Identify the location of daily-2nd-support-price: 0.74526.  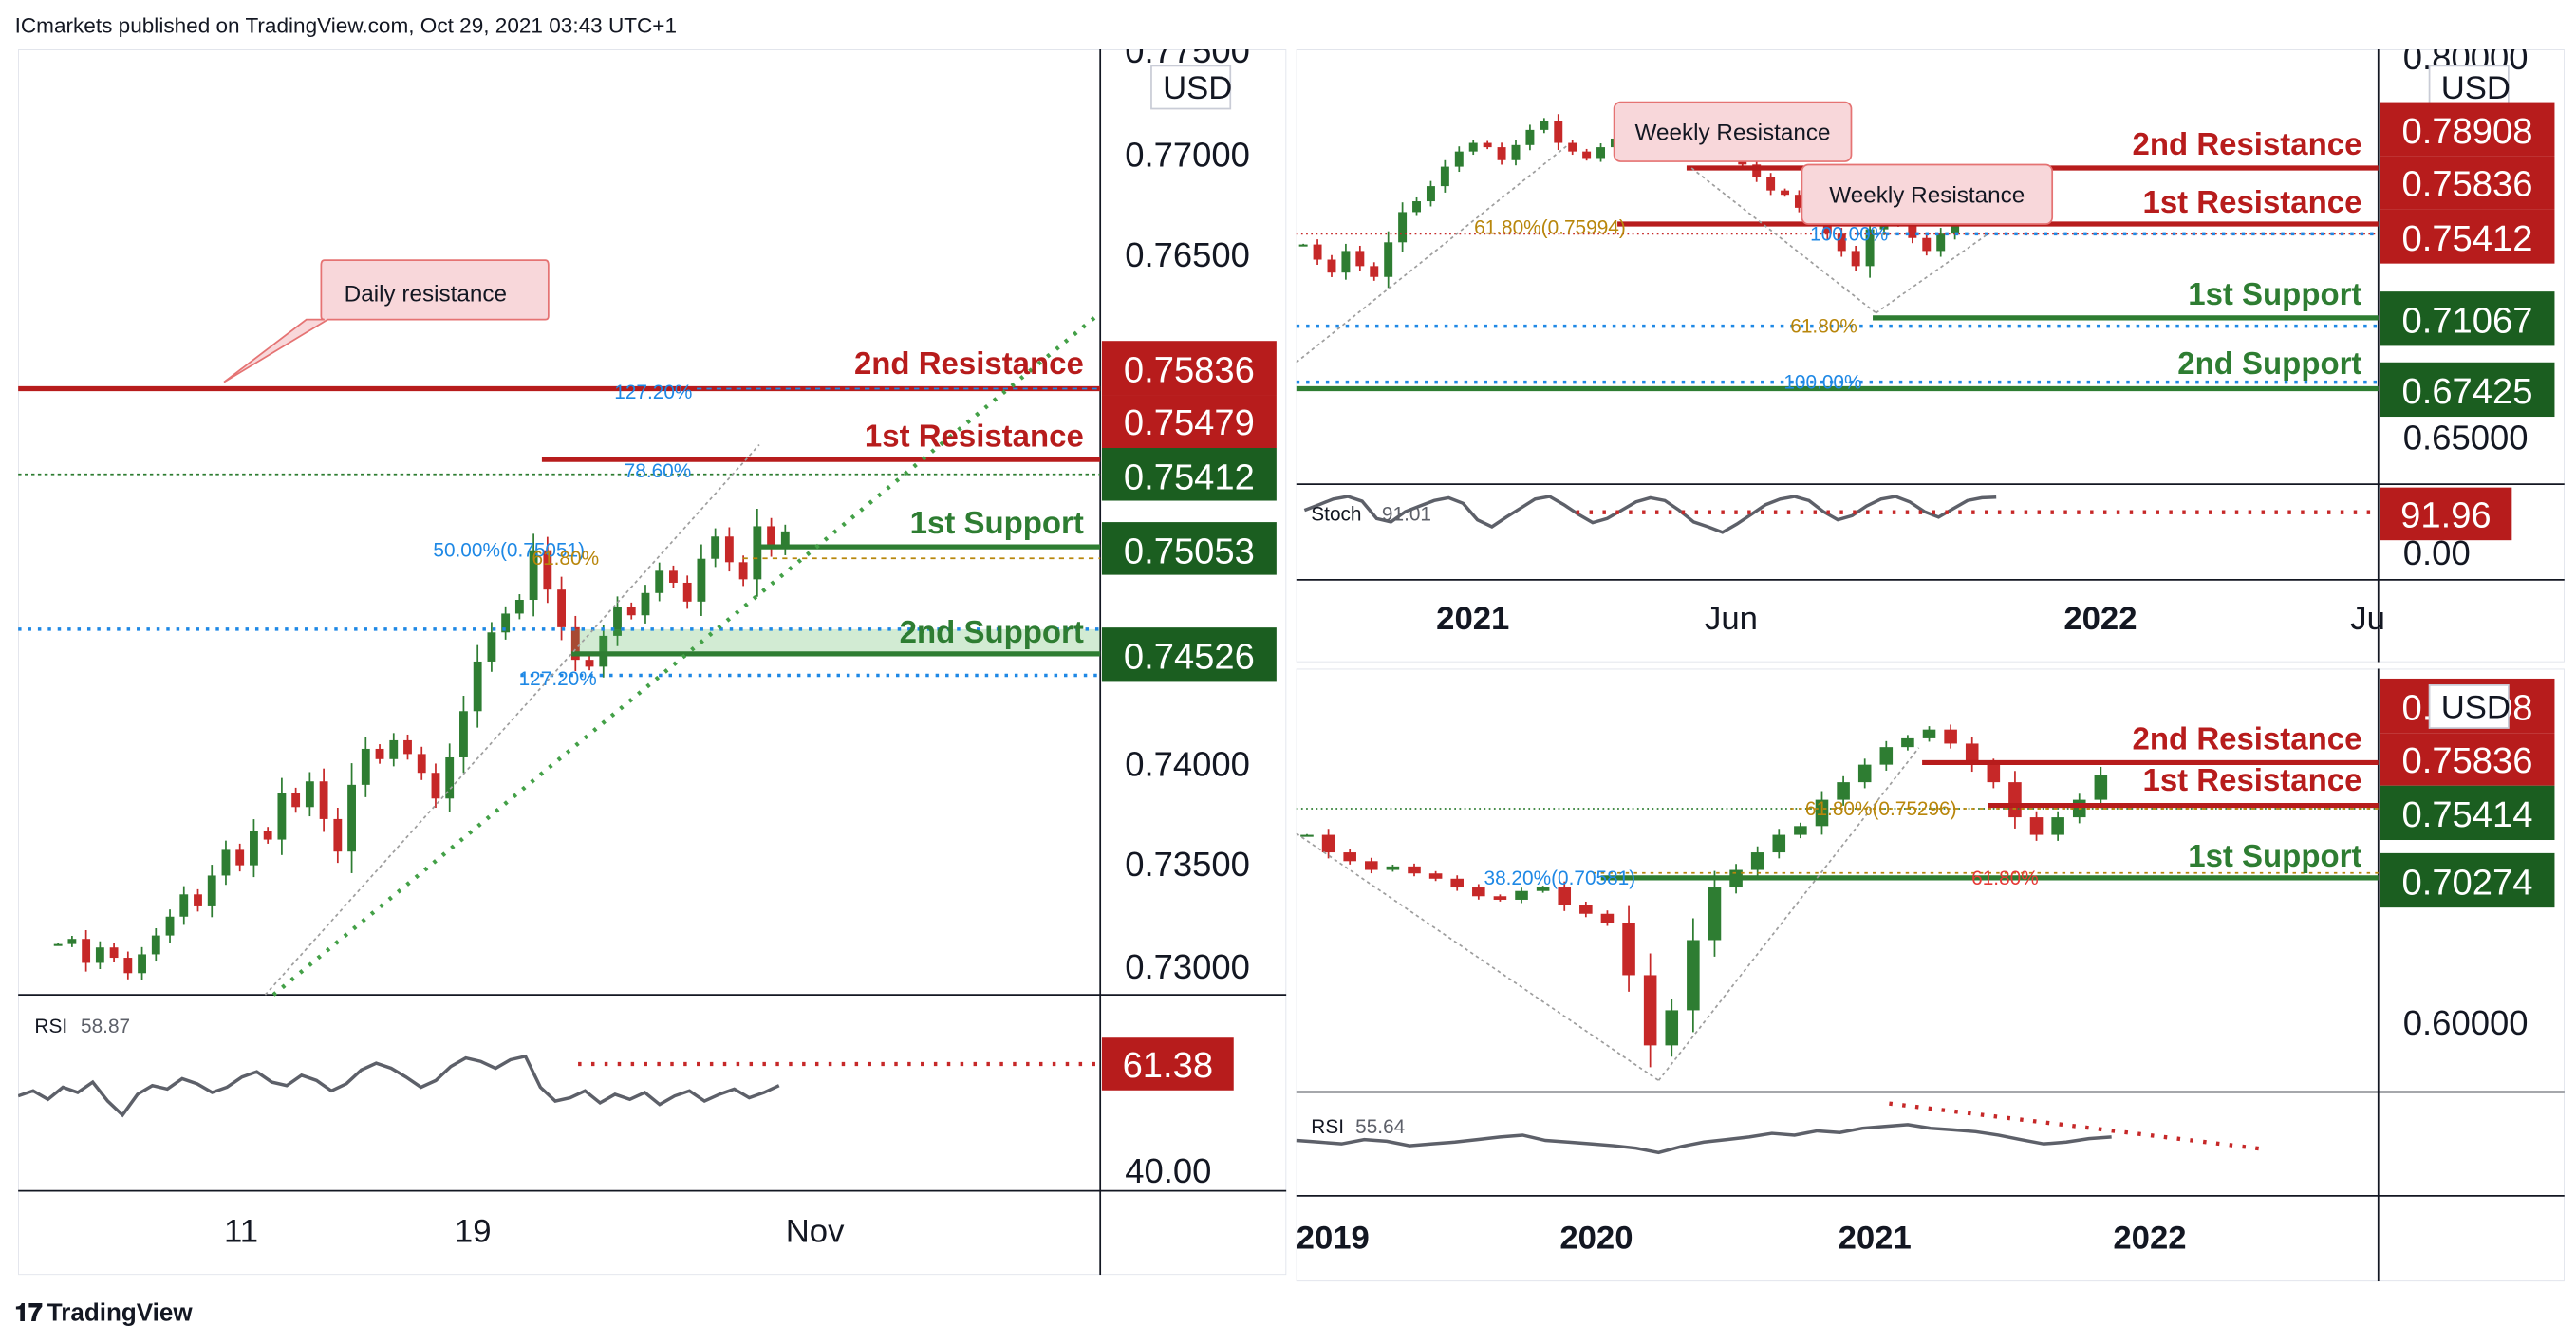
(1189, 658).